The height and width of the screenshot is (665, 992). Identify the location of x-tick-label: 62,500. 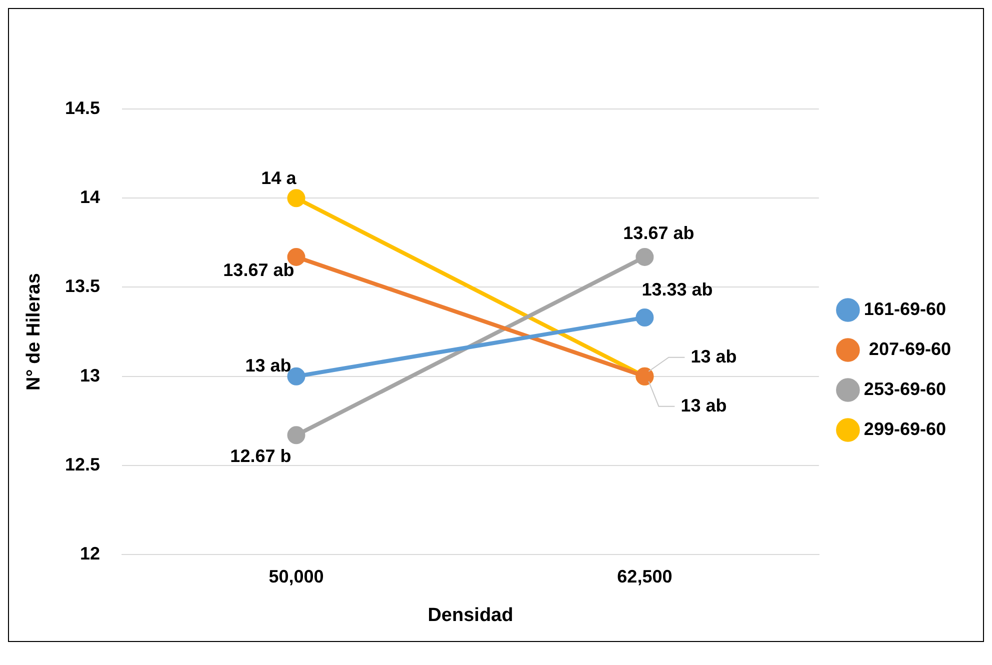
(644, 576).